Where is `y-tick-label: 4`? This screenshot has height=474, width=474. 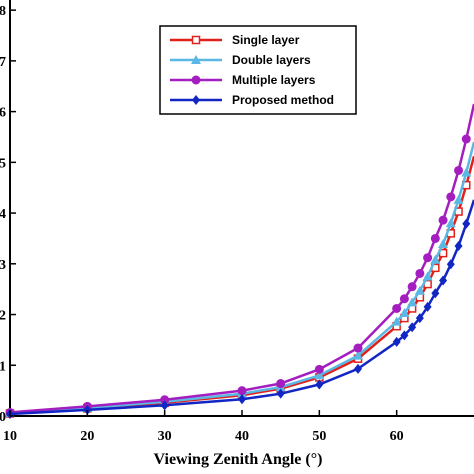
y-tick-label: 4 is located at coordinates (3, 214).